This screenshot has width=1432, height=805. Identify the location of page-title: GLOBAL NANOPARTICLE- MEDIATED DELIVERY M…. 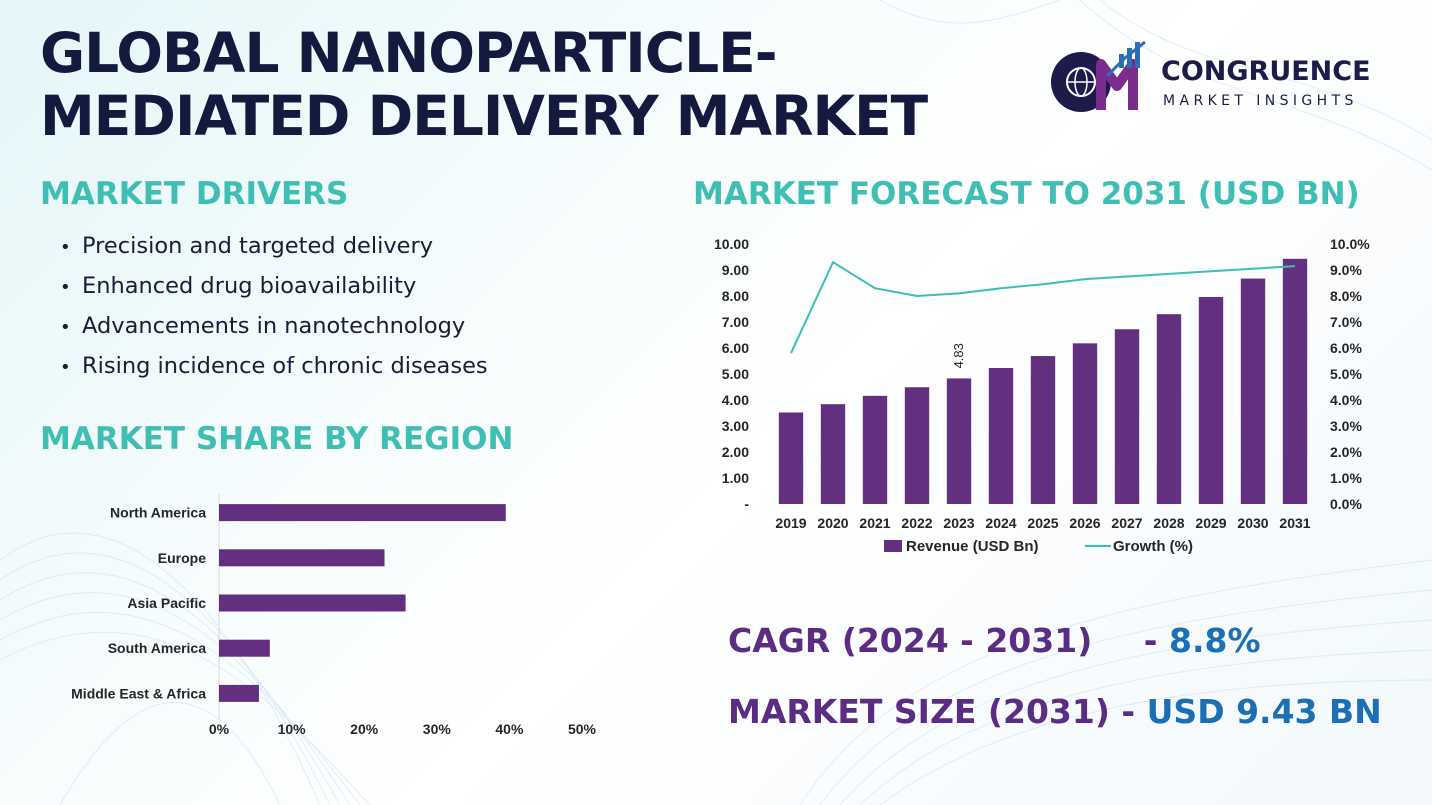
(520, 85).